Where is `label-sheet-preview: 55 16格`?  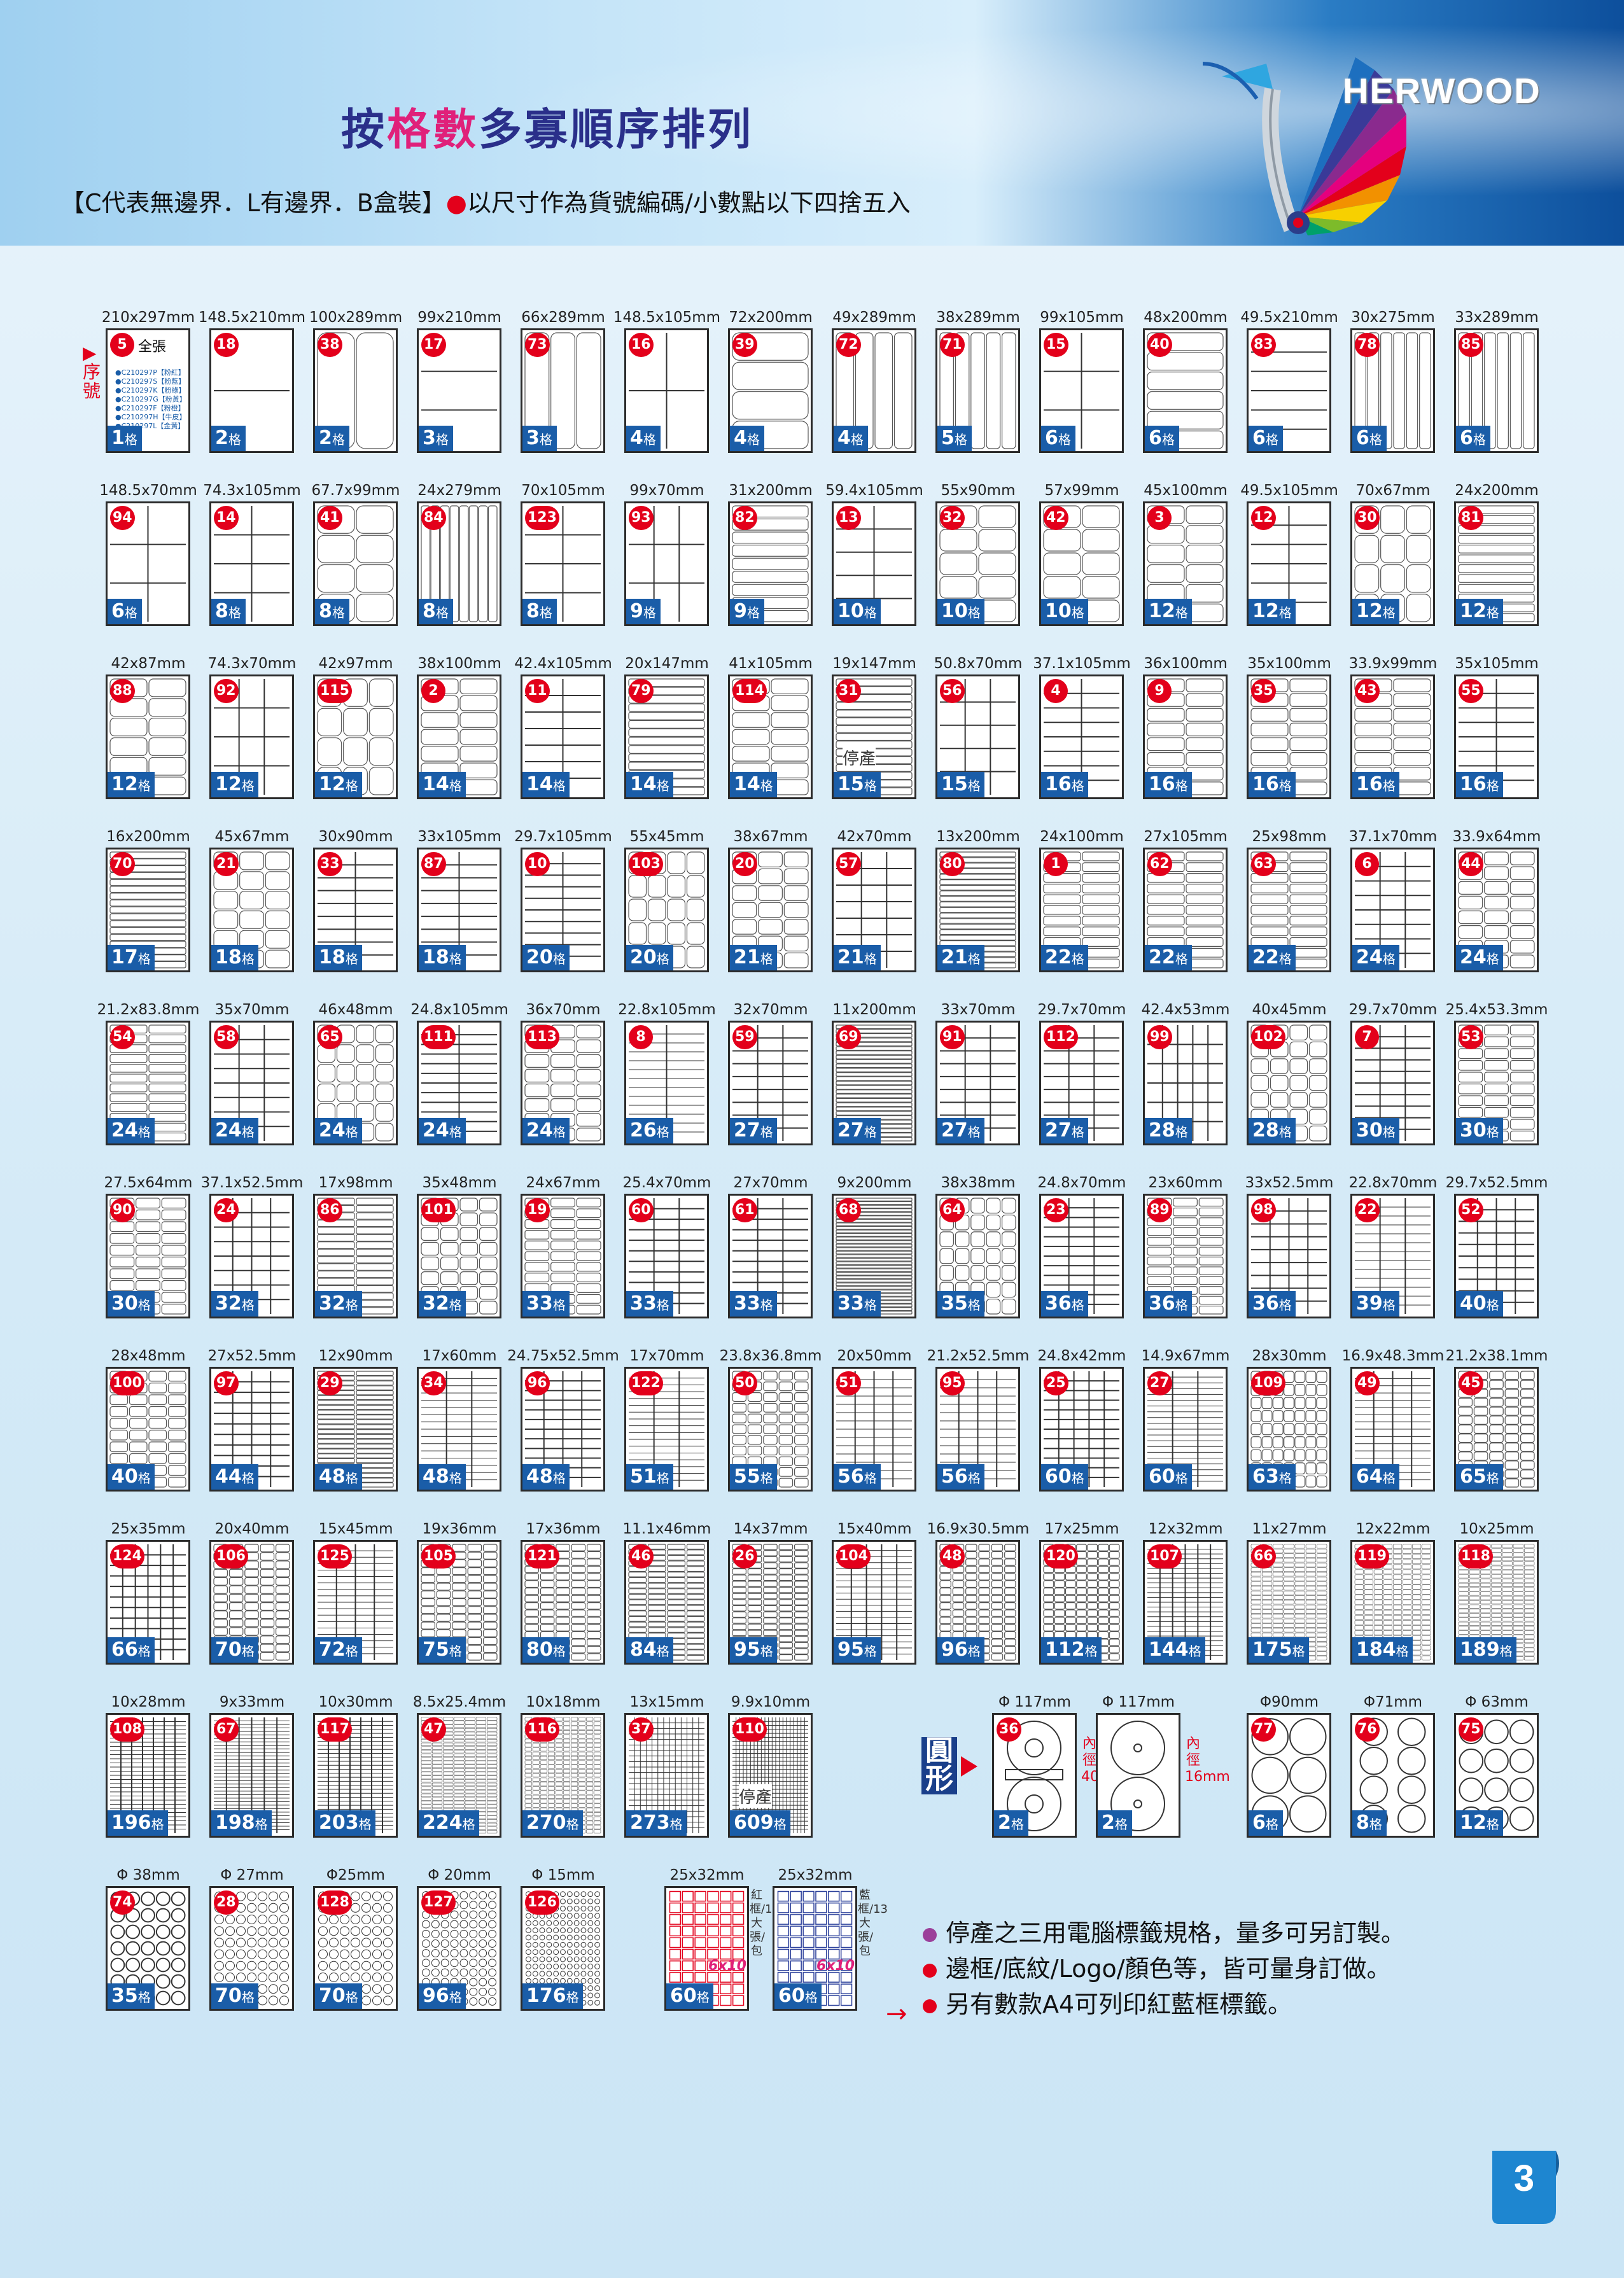 label-sheet-preview: 55 16格 is located at coordinates (1496, 736).